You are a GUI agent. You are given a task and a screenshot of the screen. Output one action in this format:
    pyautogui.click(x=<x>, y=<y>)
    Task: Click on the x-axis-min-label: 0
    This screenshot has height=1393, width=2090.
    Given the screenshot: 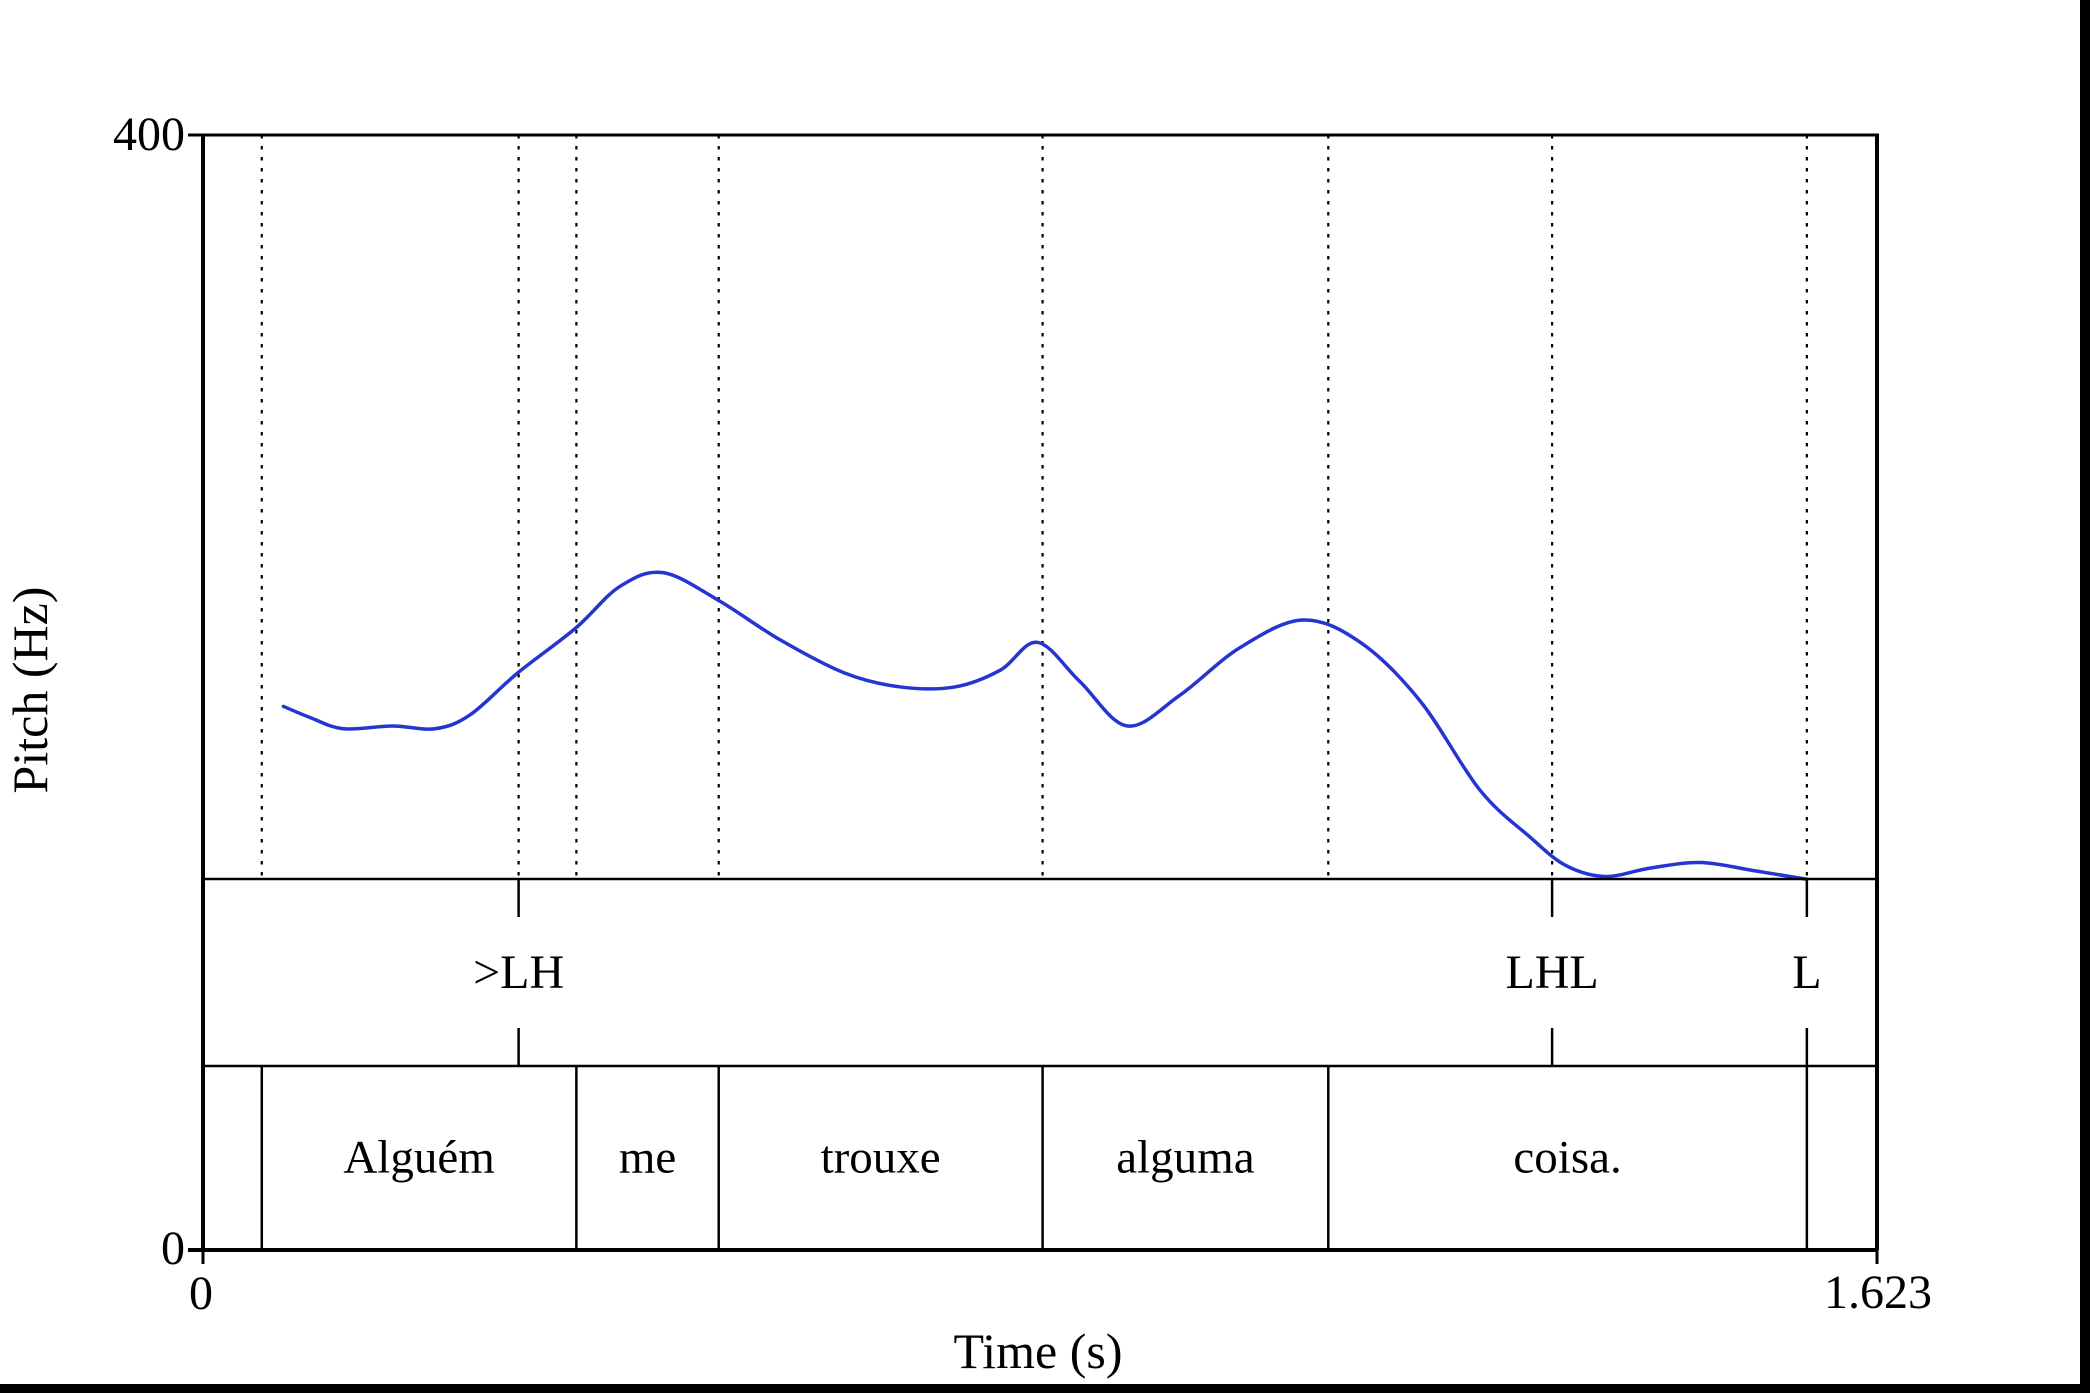 What is the action you would take?
    pyautogui.click(x=201, y=1293)
    